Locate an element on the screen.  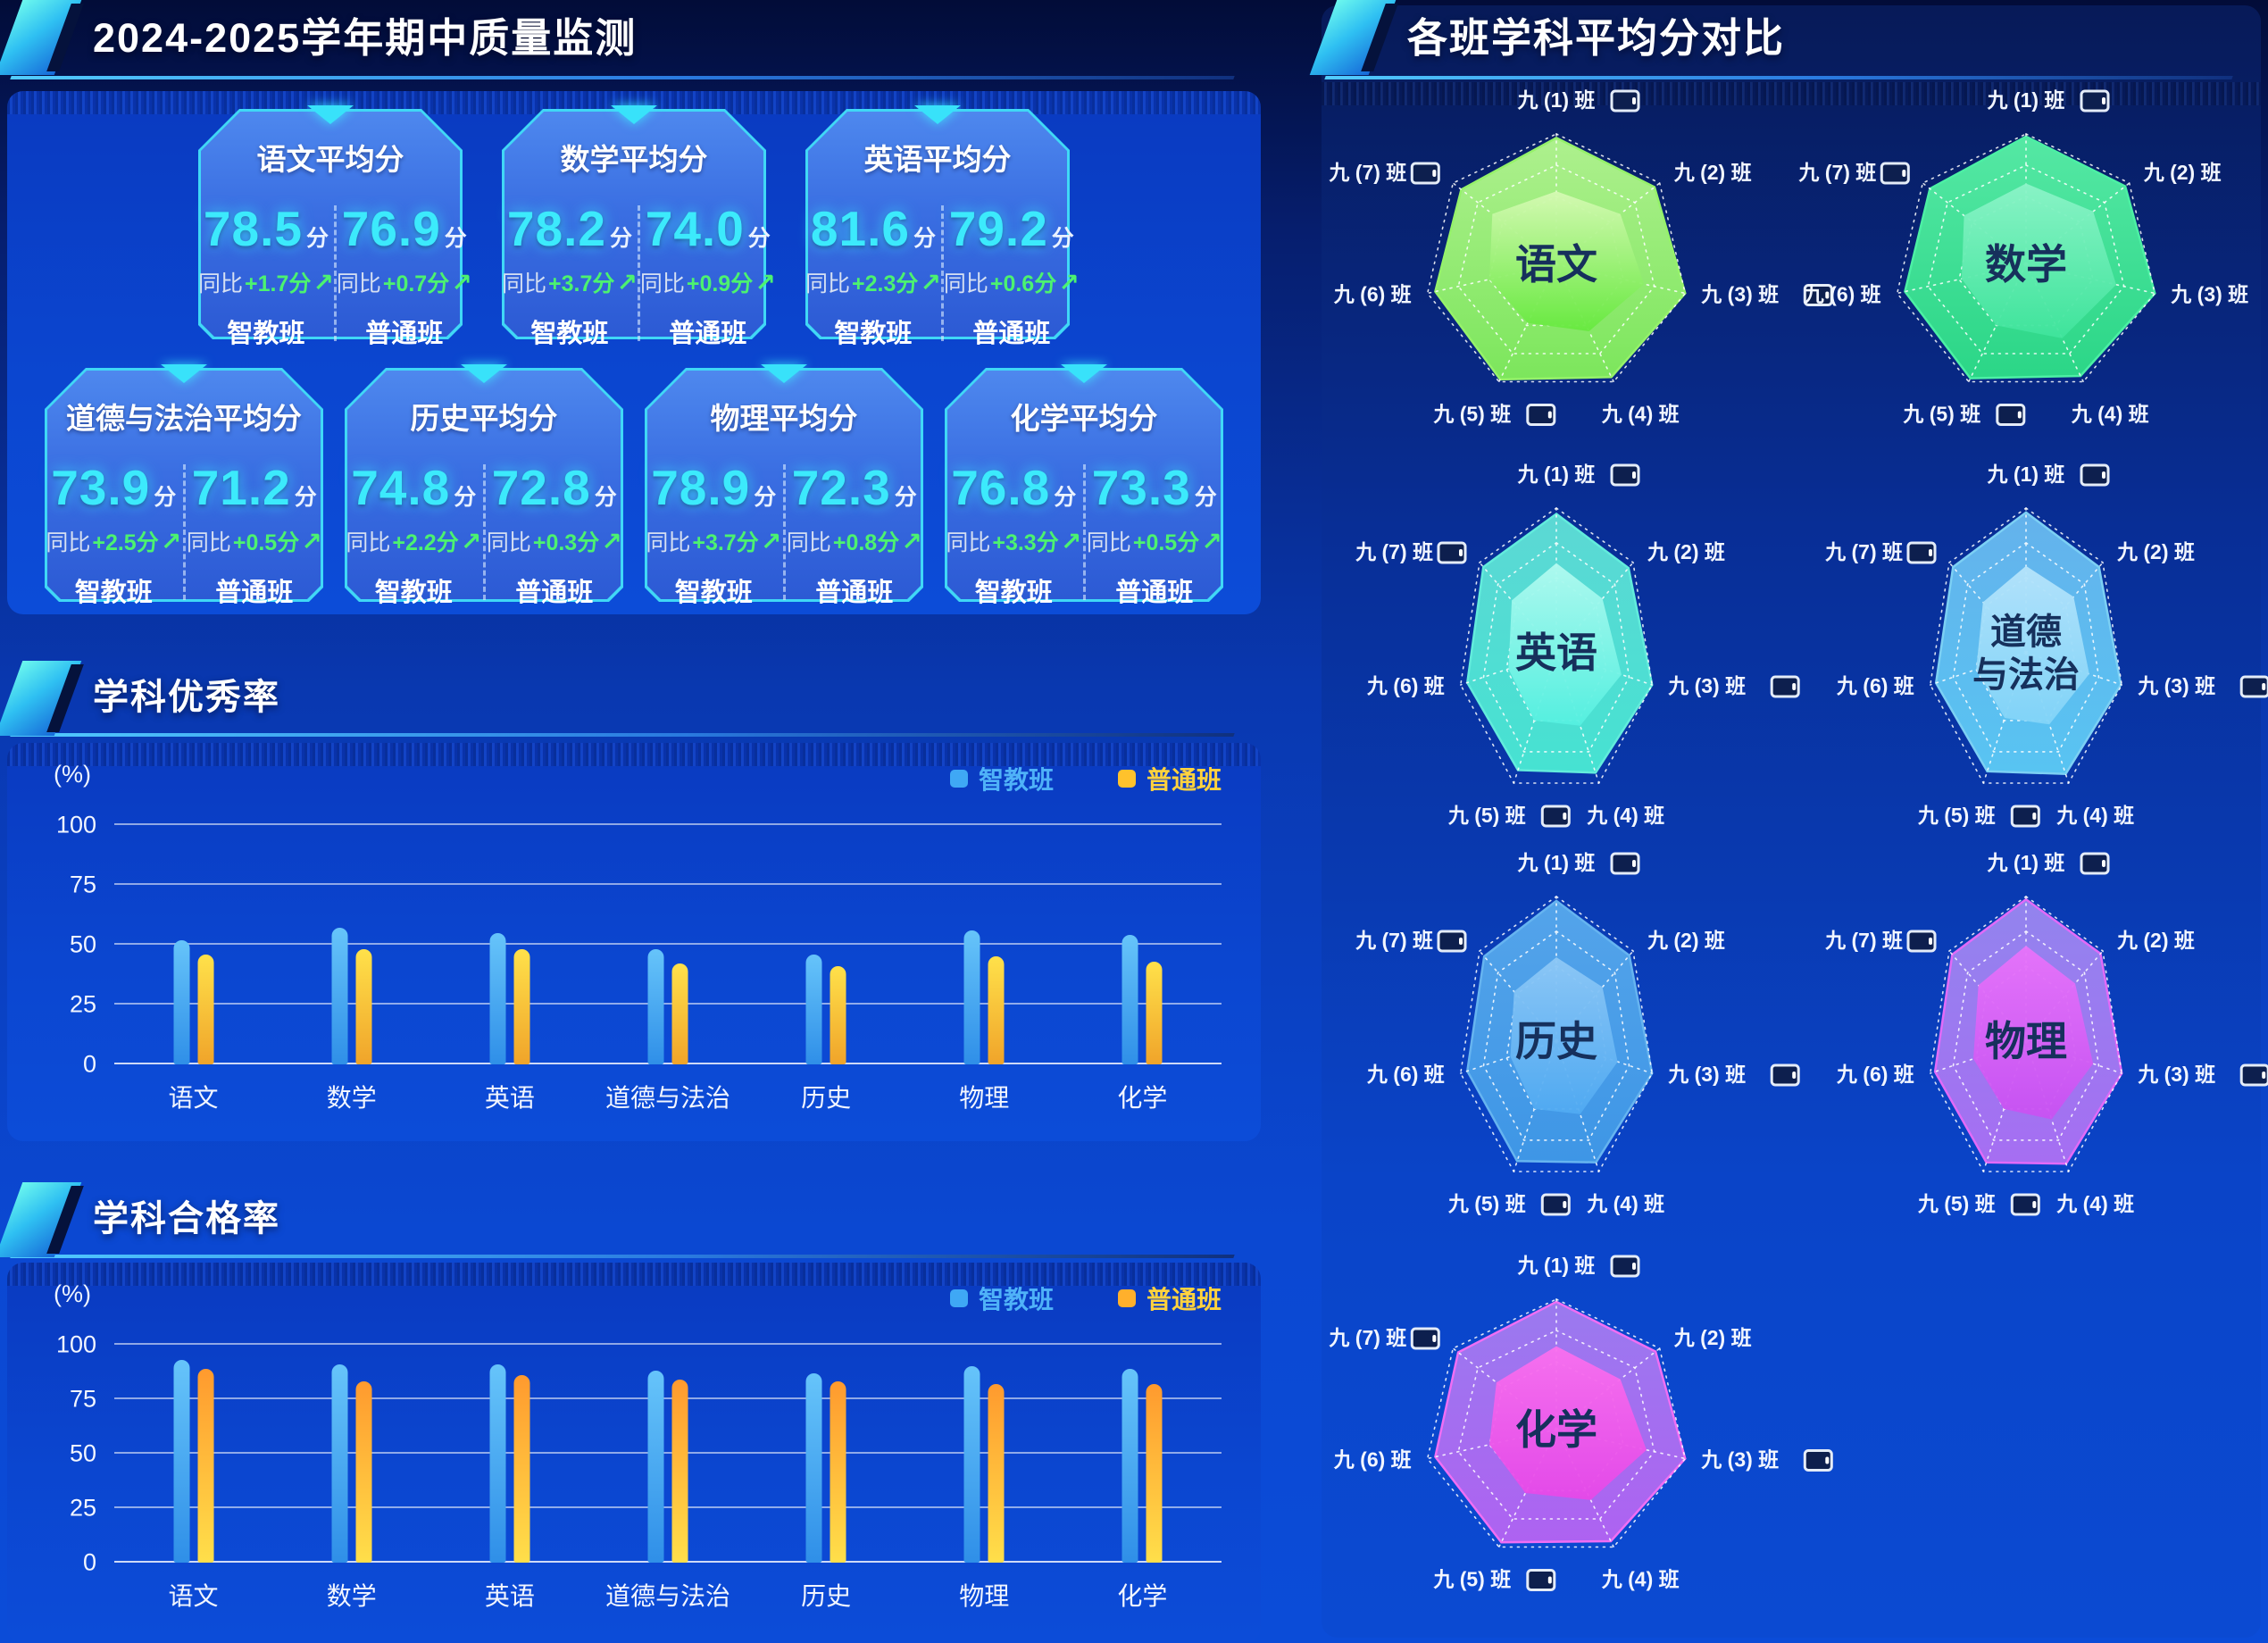
x-tick-label: 历史 is located at coordinates (826, 1596).